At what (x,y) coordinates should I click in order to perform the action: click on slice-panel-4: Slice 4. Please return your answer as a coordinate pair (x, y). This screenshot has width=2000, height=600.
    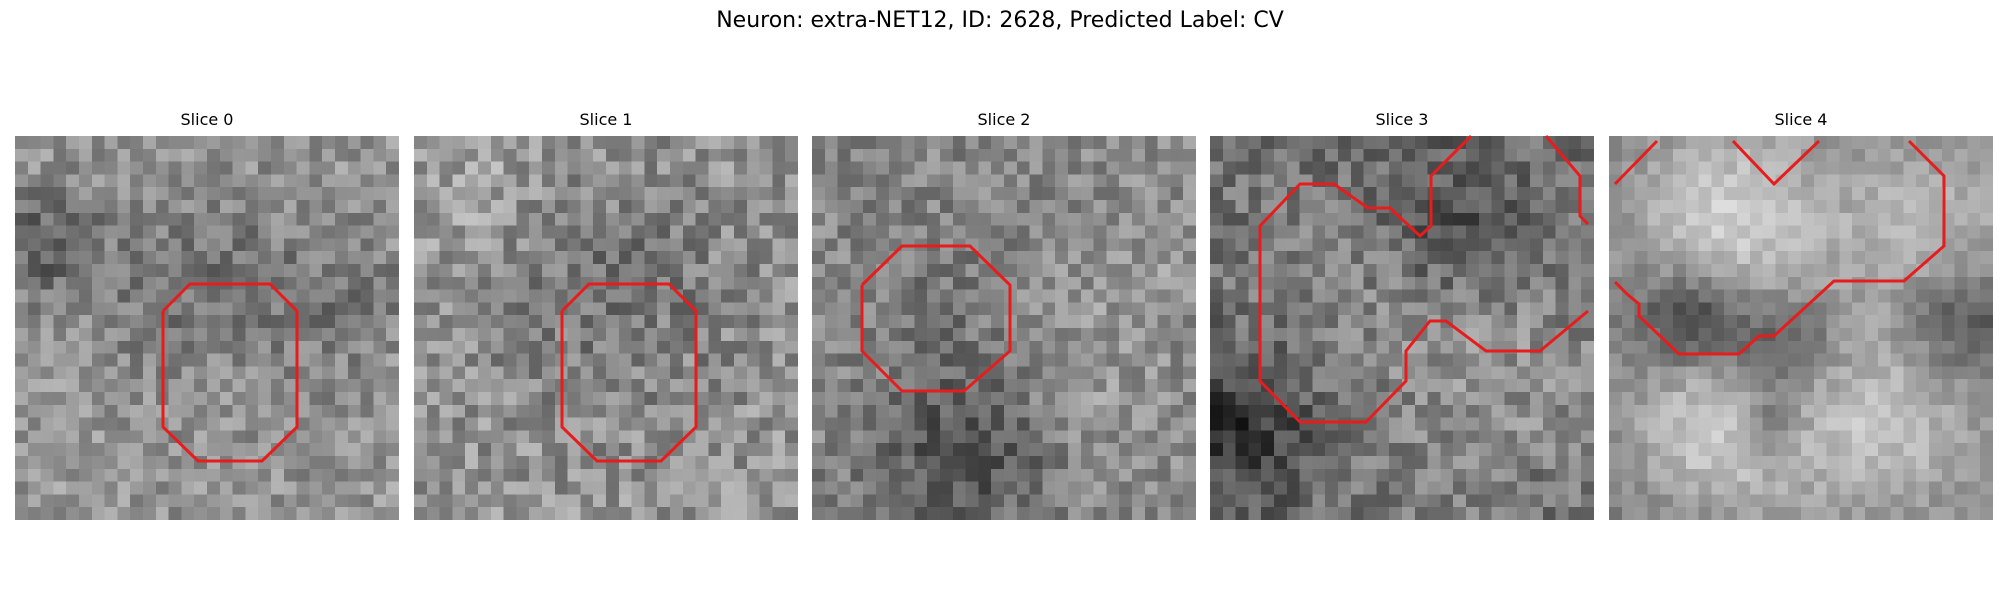
    Looking at the image, I should click on (1801, 314).